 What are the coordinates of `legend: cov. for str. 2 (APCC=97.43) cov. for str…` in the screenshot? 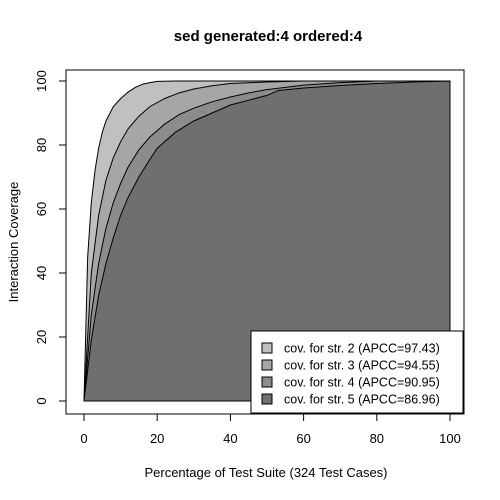 It's located at (357, 372).